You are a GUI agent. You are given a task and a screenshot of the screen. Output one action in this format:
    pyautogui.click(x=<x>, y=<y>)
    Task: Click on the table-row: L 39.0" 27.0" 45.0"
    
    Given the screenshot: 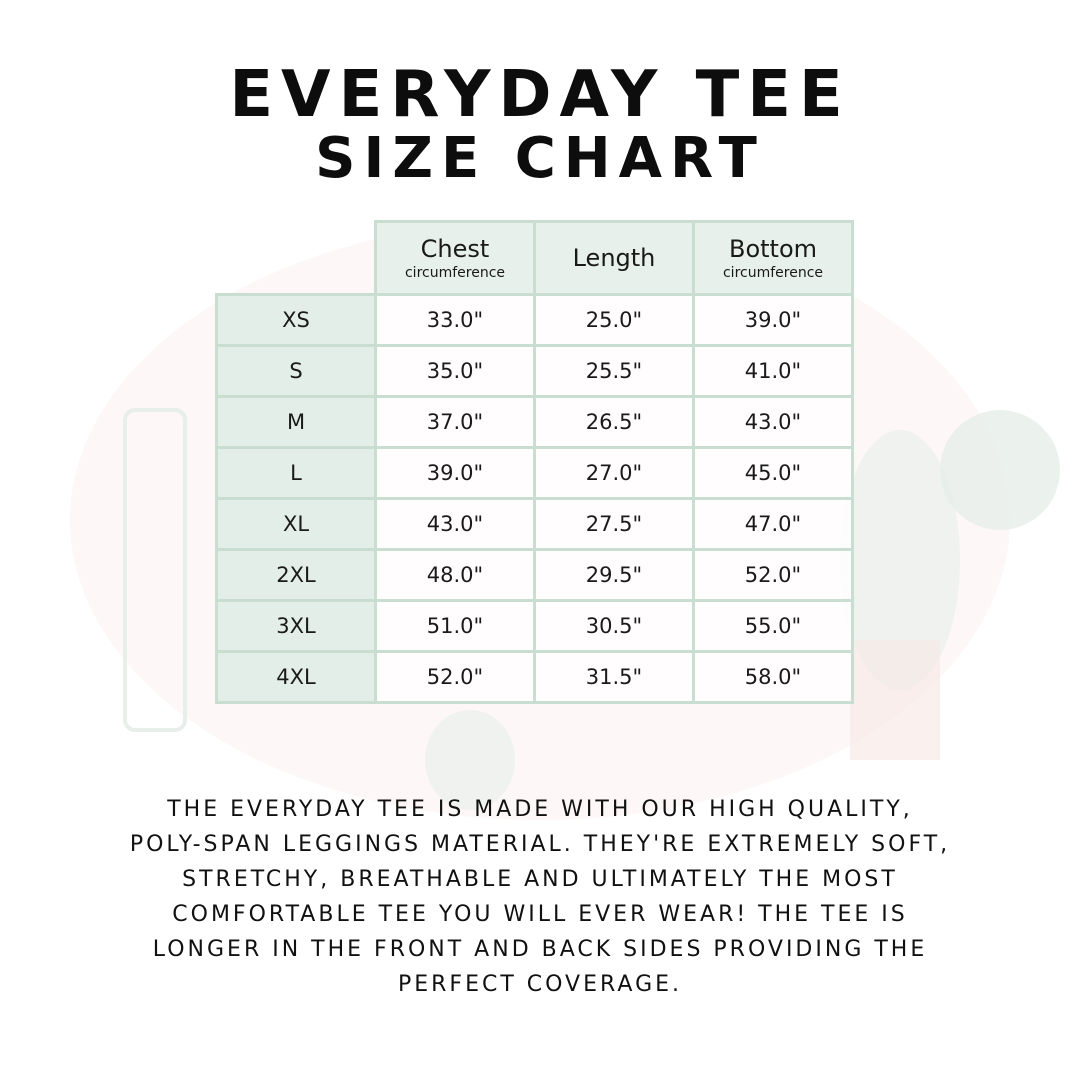 What is the action you would take?
    pyautogui.click(x=534, y=473)
    